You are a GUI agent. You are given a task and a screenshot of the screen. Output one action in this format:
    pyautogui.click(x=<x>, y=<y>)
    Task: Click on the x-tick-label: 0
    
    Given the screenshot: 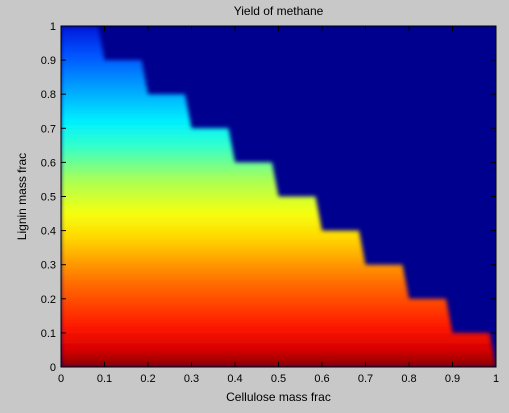 What is the action you would take?
    pyautogui.click(x=61, y=379)
    